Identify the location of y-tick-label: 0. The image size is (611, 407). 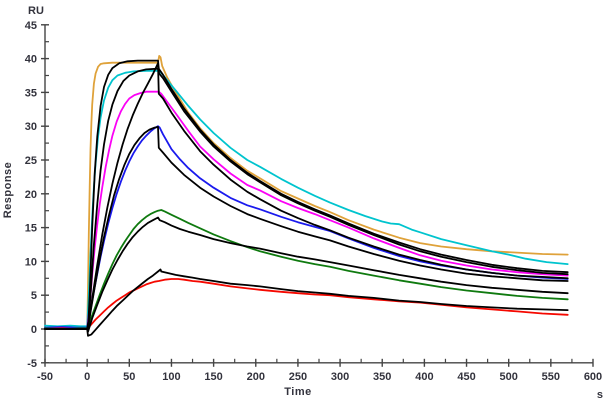
(34, 330).